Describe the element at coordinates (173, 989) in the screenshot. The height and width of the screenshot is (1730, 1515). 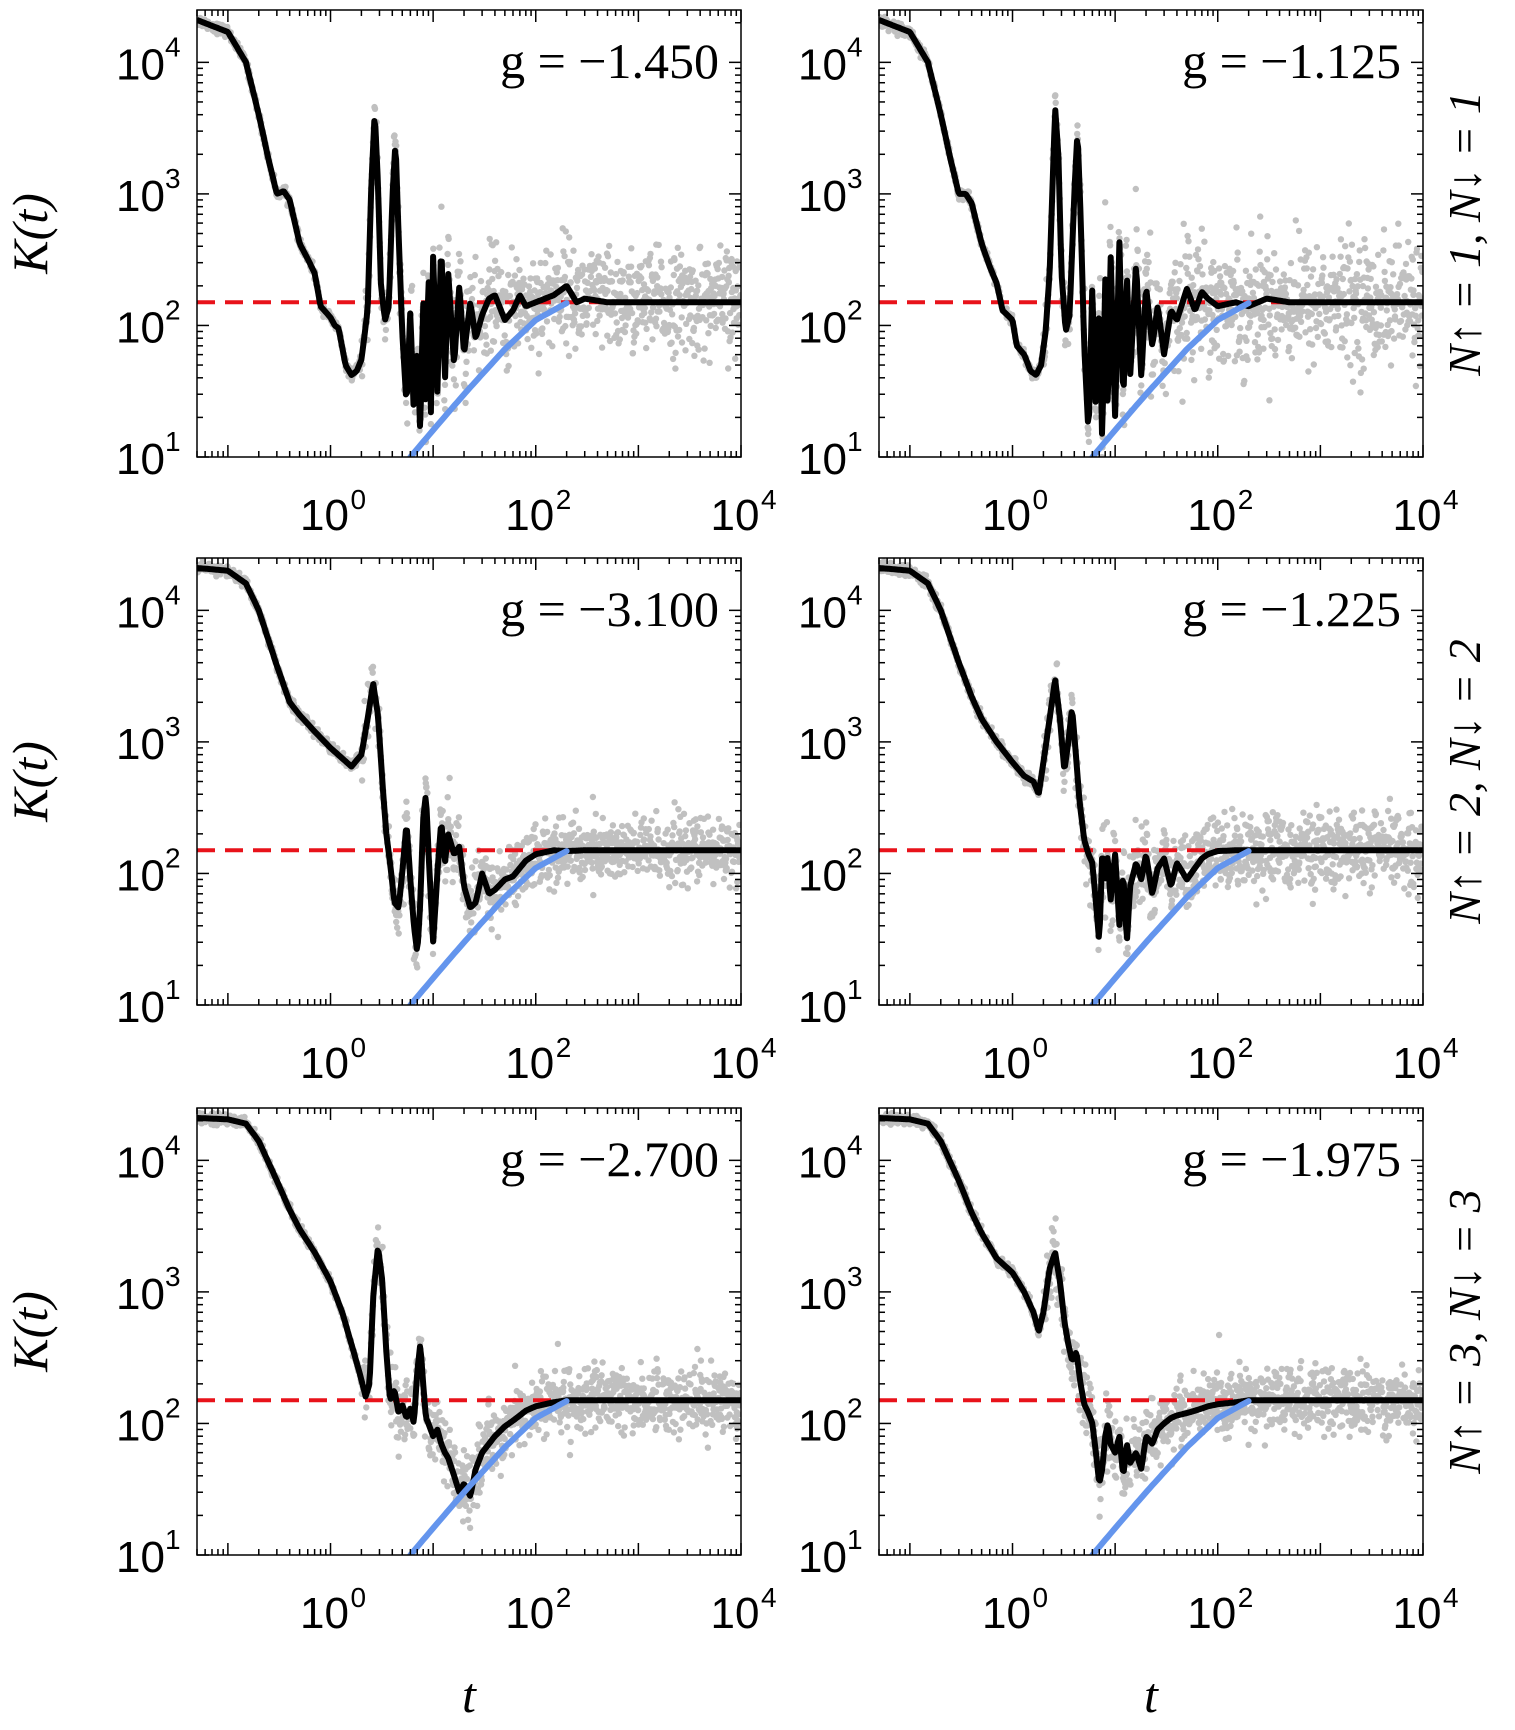
I see `y-tick-label-exp: 1` at that location.